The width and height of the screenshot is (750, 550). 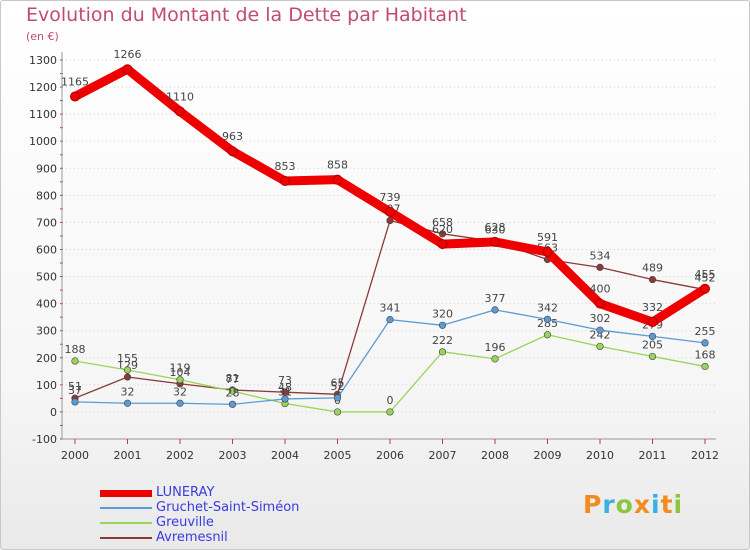 I want to click on data-label-greuville: 196, so click(x=495, y=347).